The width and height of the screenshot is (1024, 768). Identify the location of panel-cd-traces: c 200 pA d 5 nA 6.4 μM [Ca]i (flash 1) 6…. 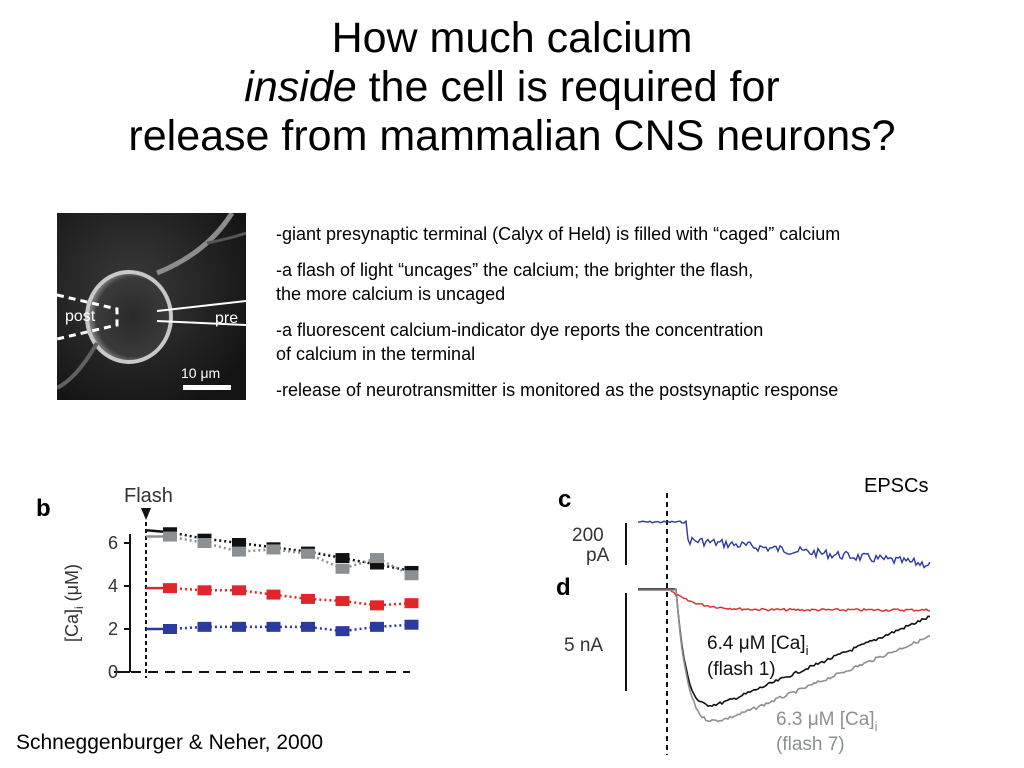
(750, 625).